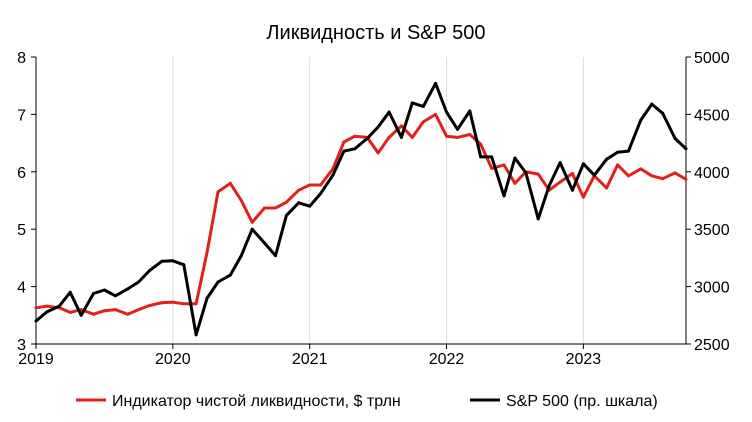 Image resolution: width=752 pixels, height=422 pixels. Describe the element at coordinates (21, 288) in the screenshot. I see `left-tick-label: 4` at that location.